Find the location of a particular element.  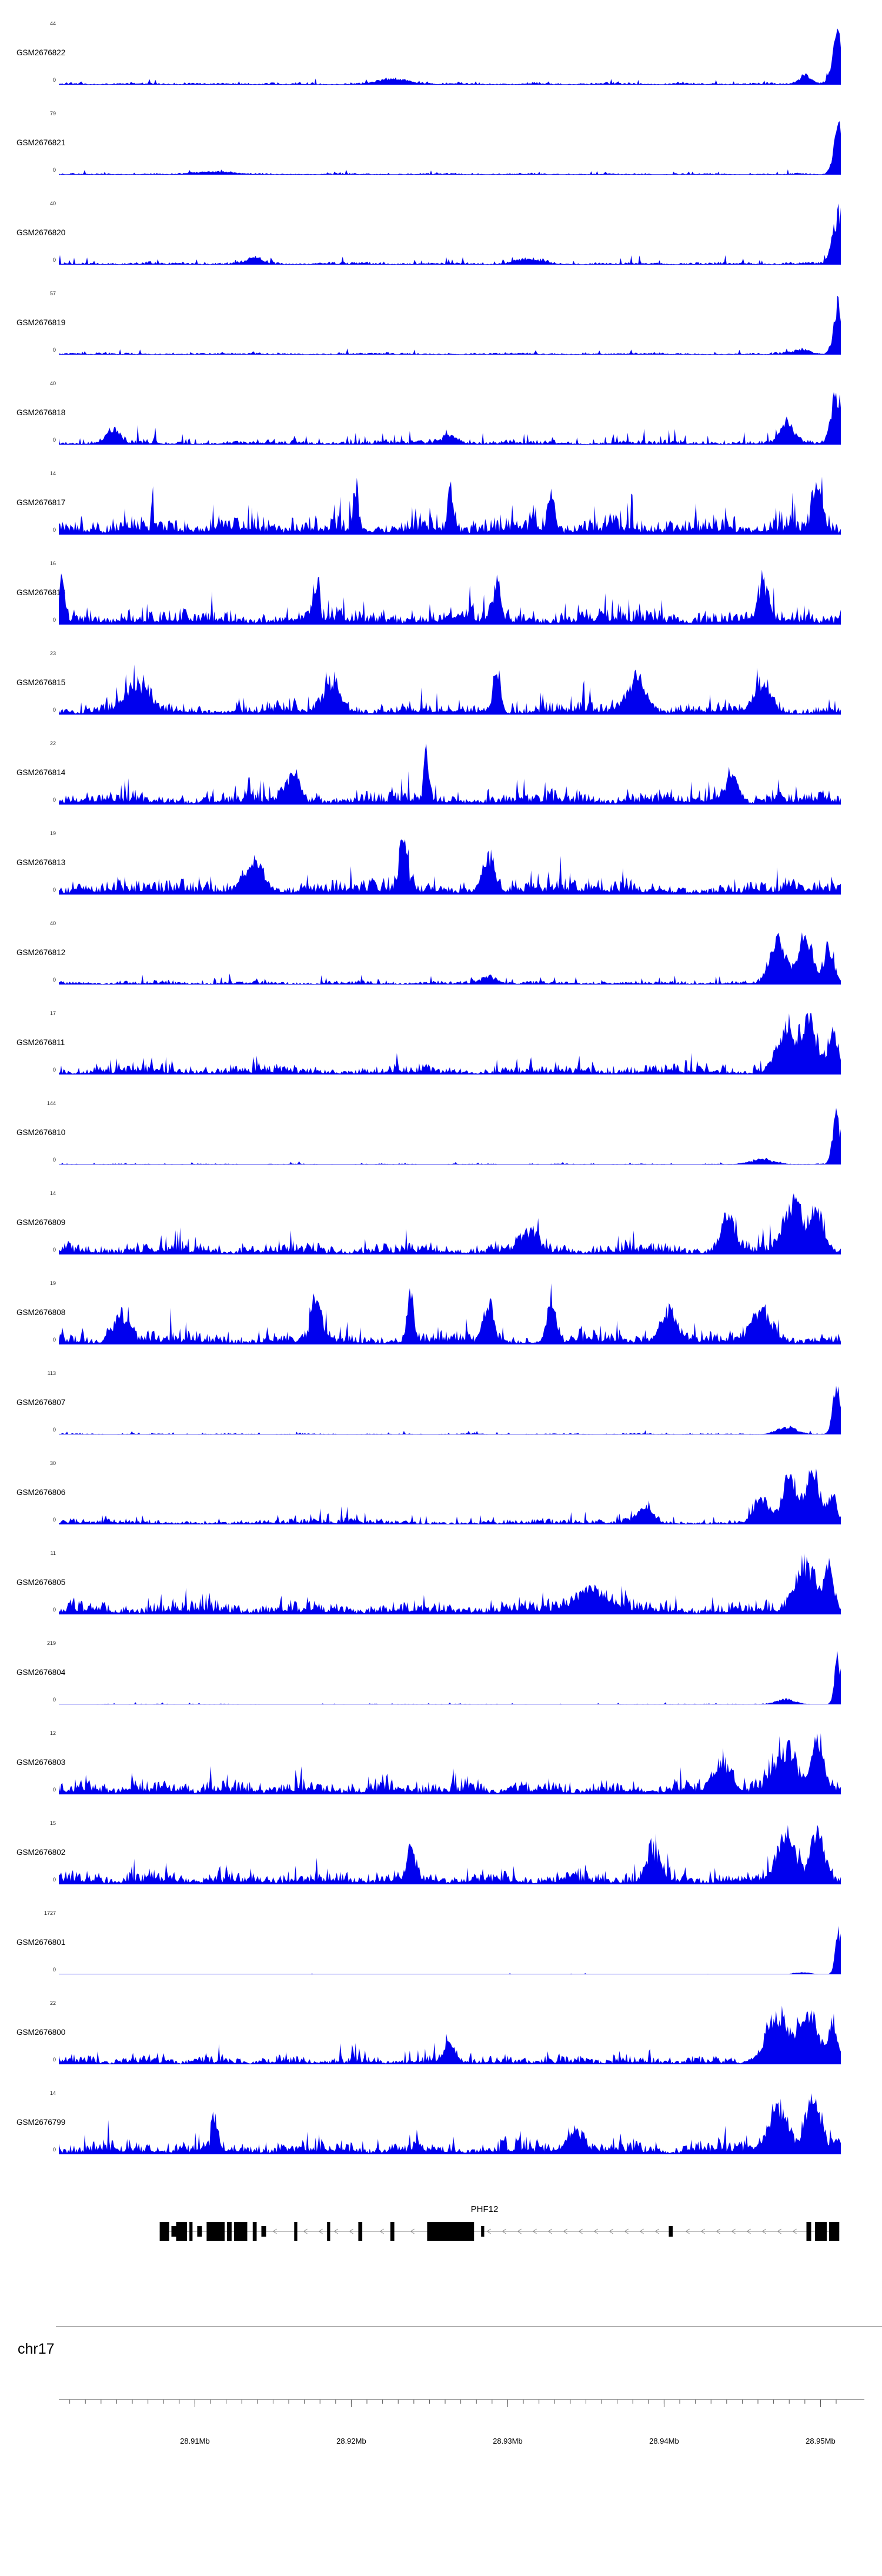

track-ymax-label: 23 is located at coordinates (52, 653).